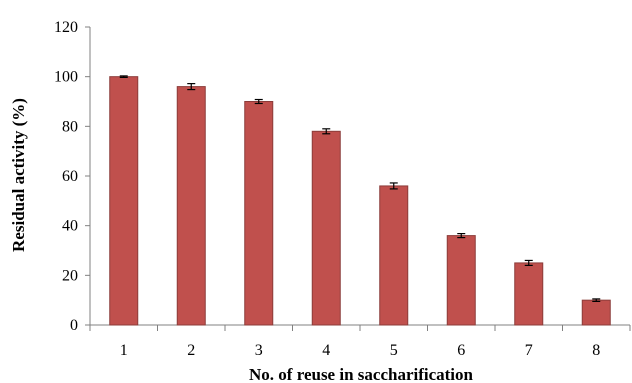 The width and height of the screenshot is (632, 383). I want to click on x-tick-label-4: 4, so click(326, 350).